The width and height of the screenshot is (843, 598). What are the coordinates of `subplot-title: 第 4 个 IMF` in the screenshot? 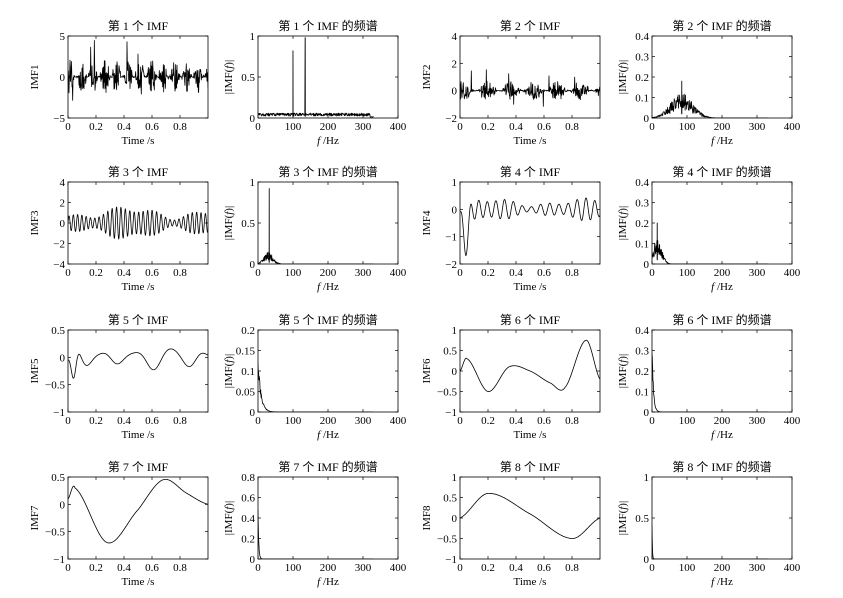 It's located at (530, 172).